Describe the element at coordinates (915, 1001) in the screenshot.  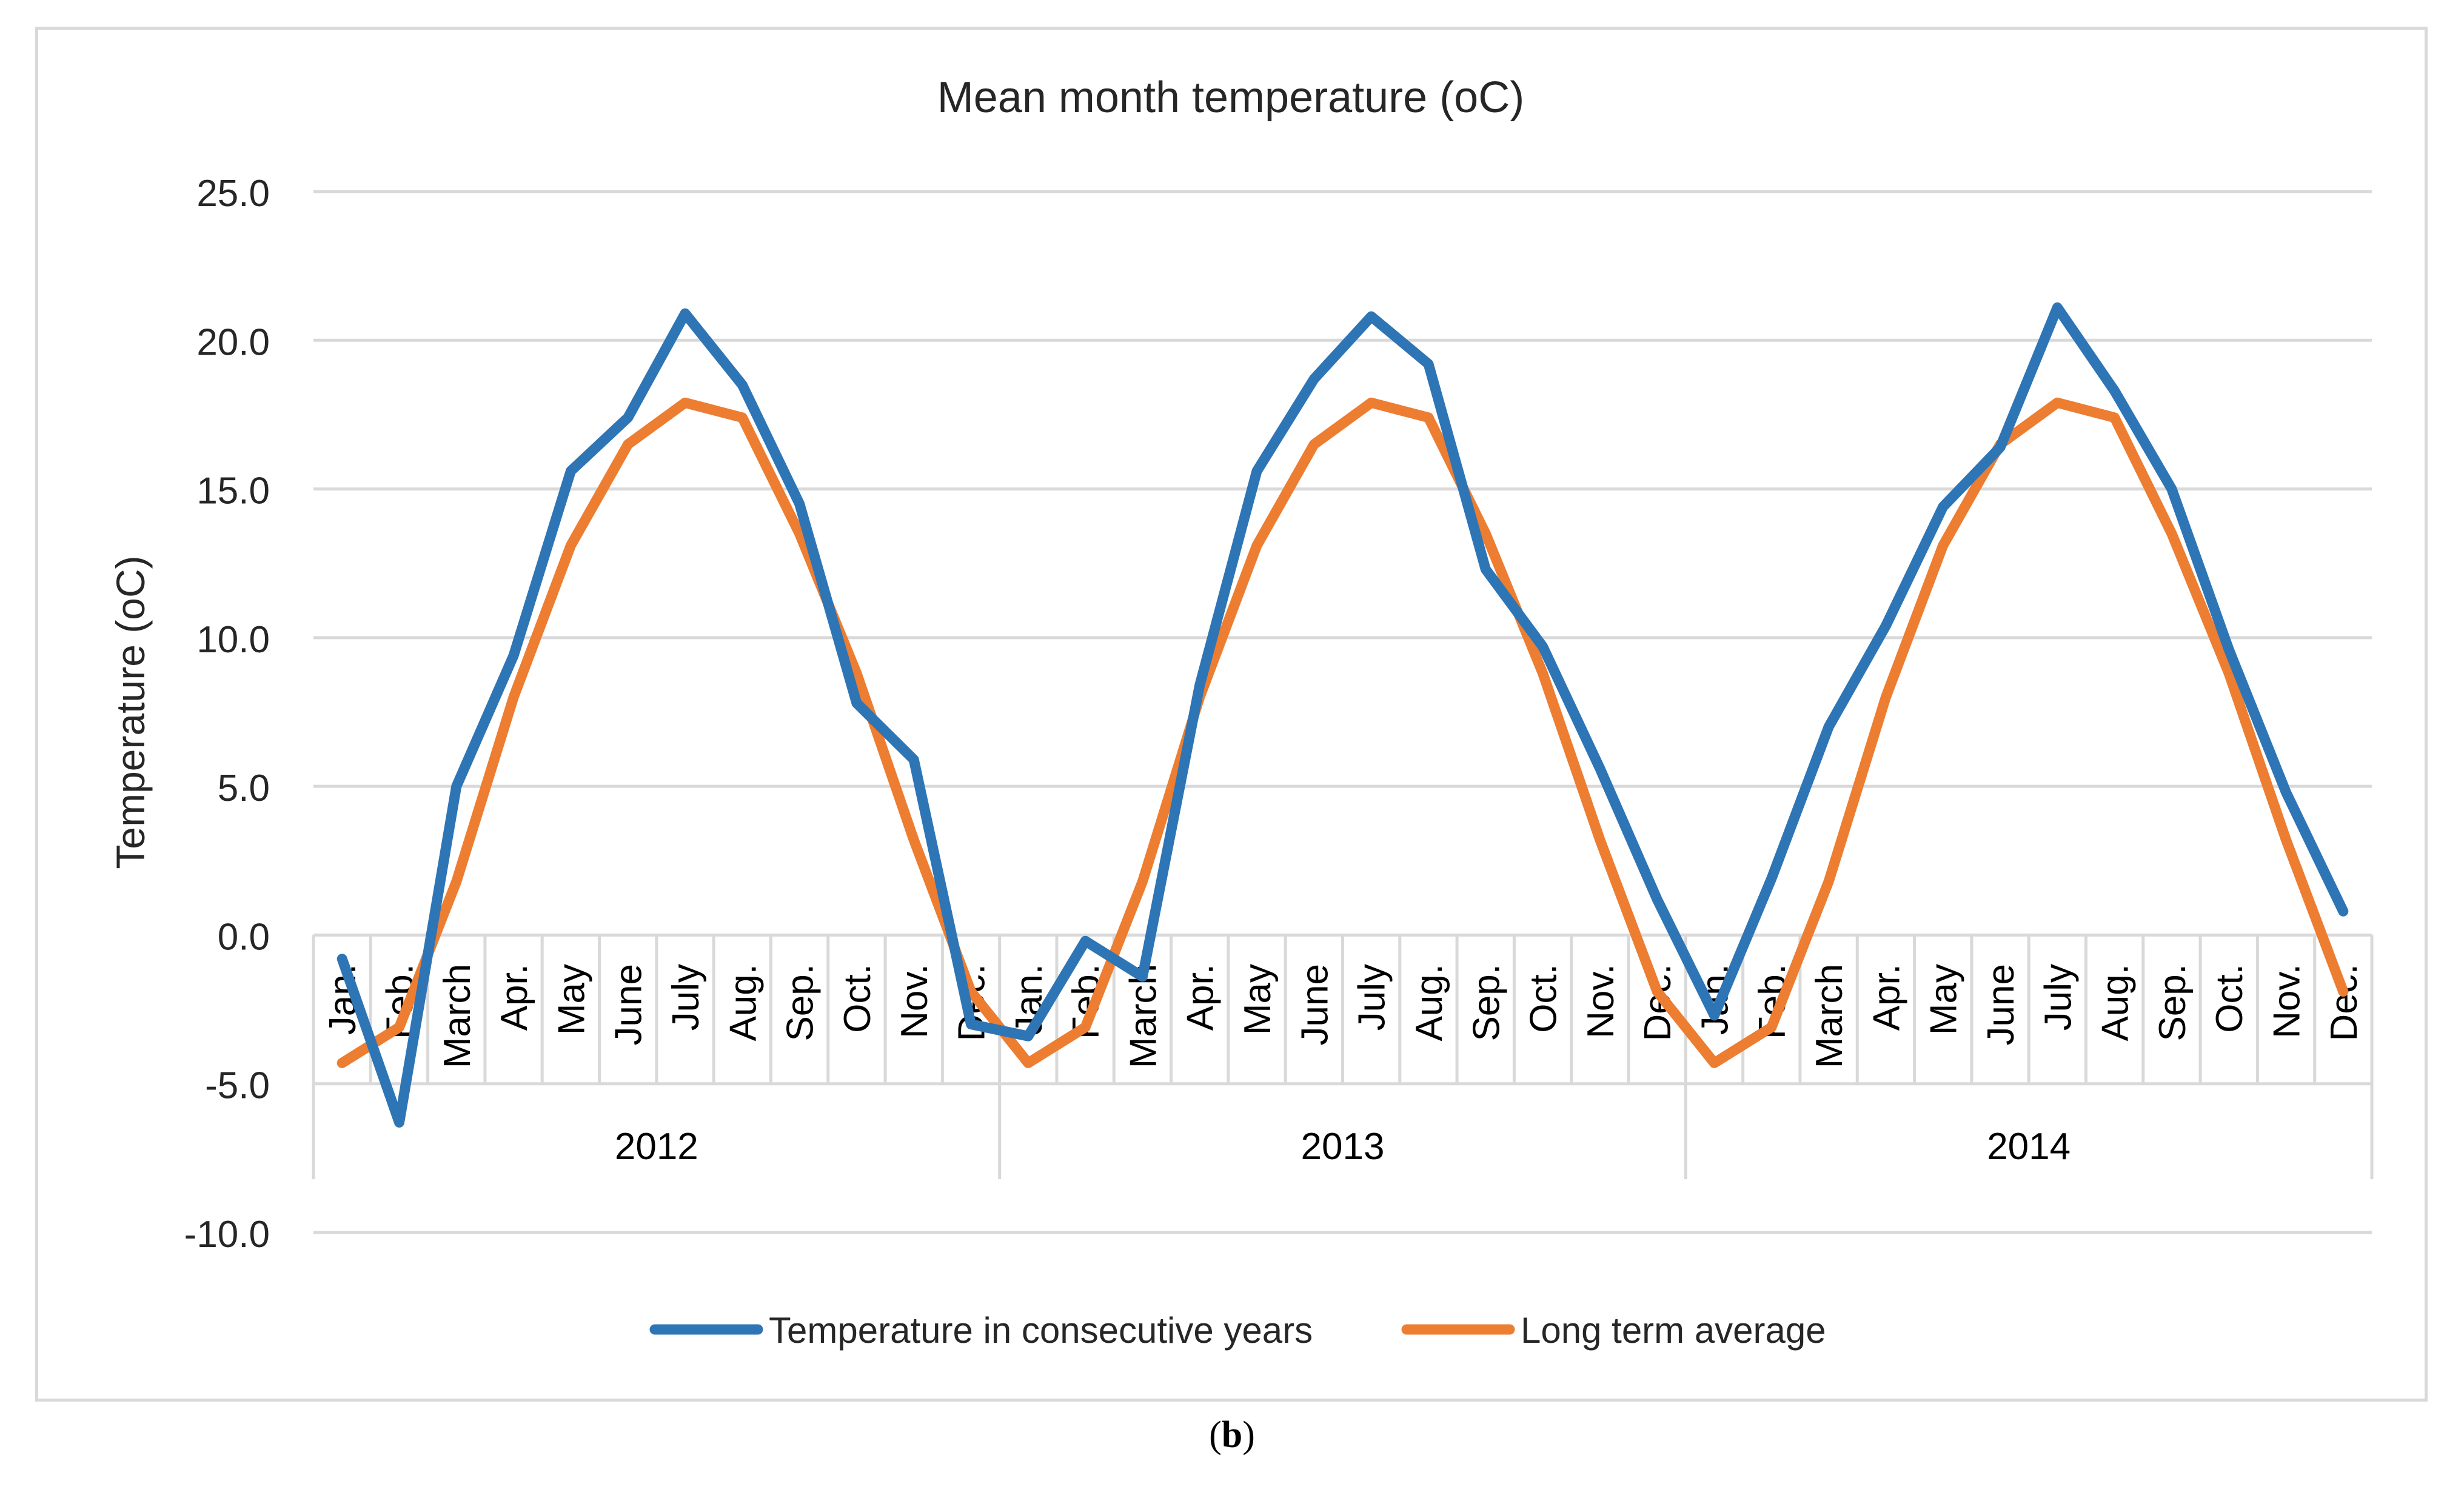
I see `month-label: Nov.` at that location.